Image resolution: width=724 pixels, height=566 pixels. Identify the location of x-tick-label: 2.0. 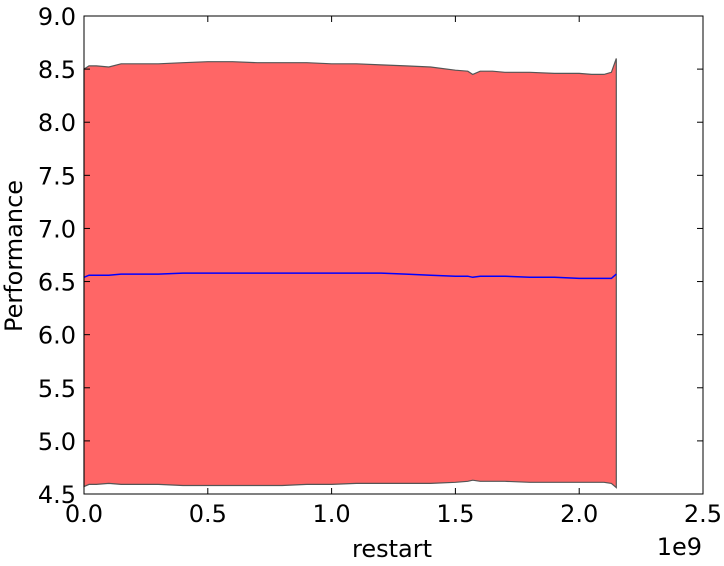
(579, 514).